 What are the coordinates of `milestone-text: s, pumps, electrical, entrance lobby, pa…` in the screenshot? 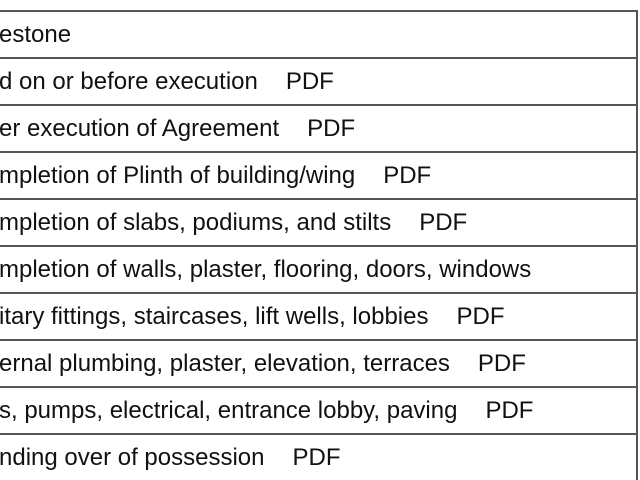 It's located at (229, 410).